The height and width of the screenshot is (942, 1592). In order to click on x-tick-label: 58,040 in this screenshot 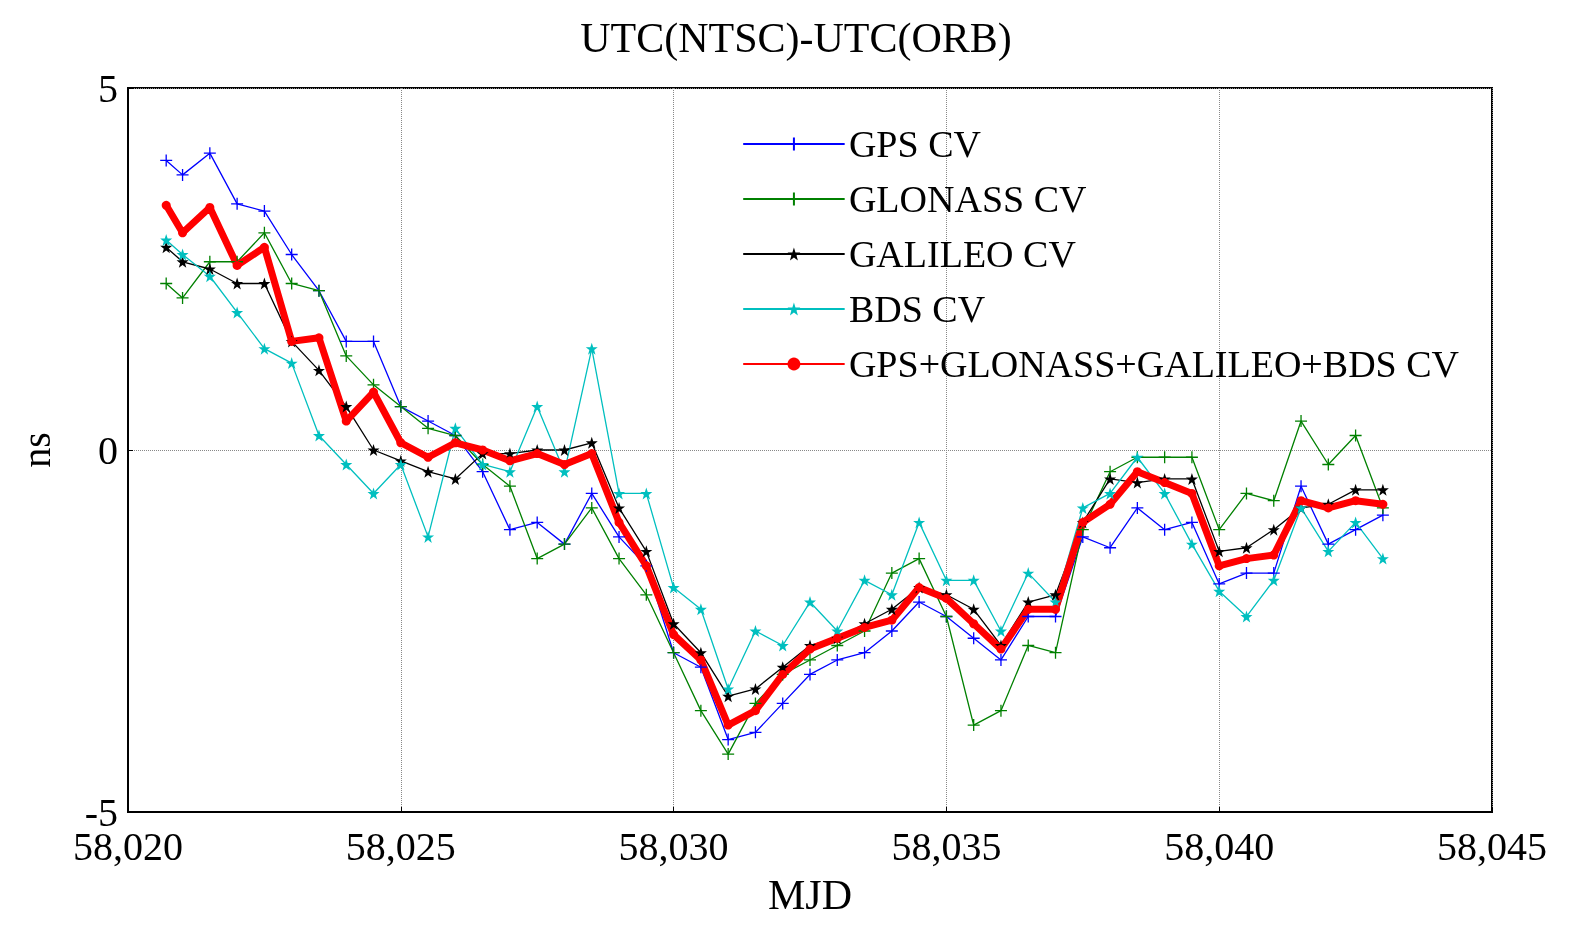, I will do `click(1219, 846)`.